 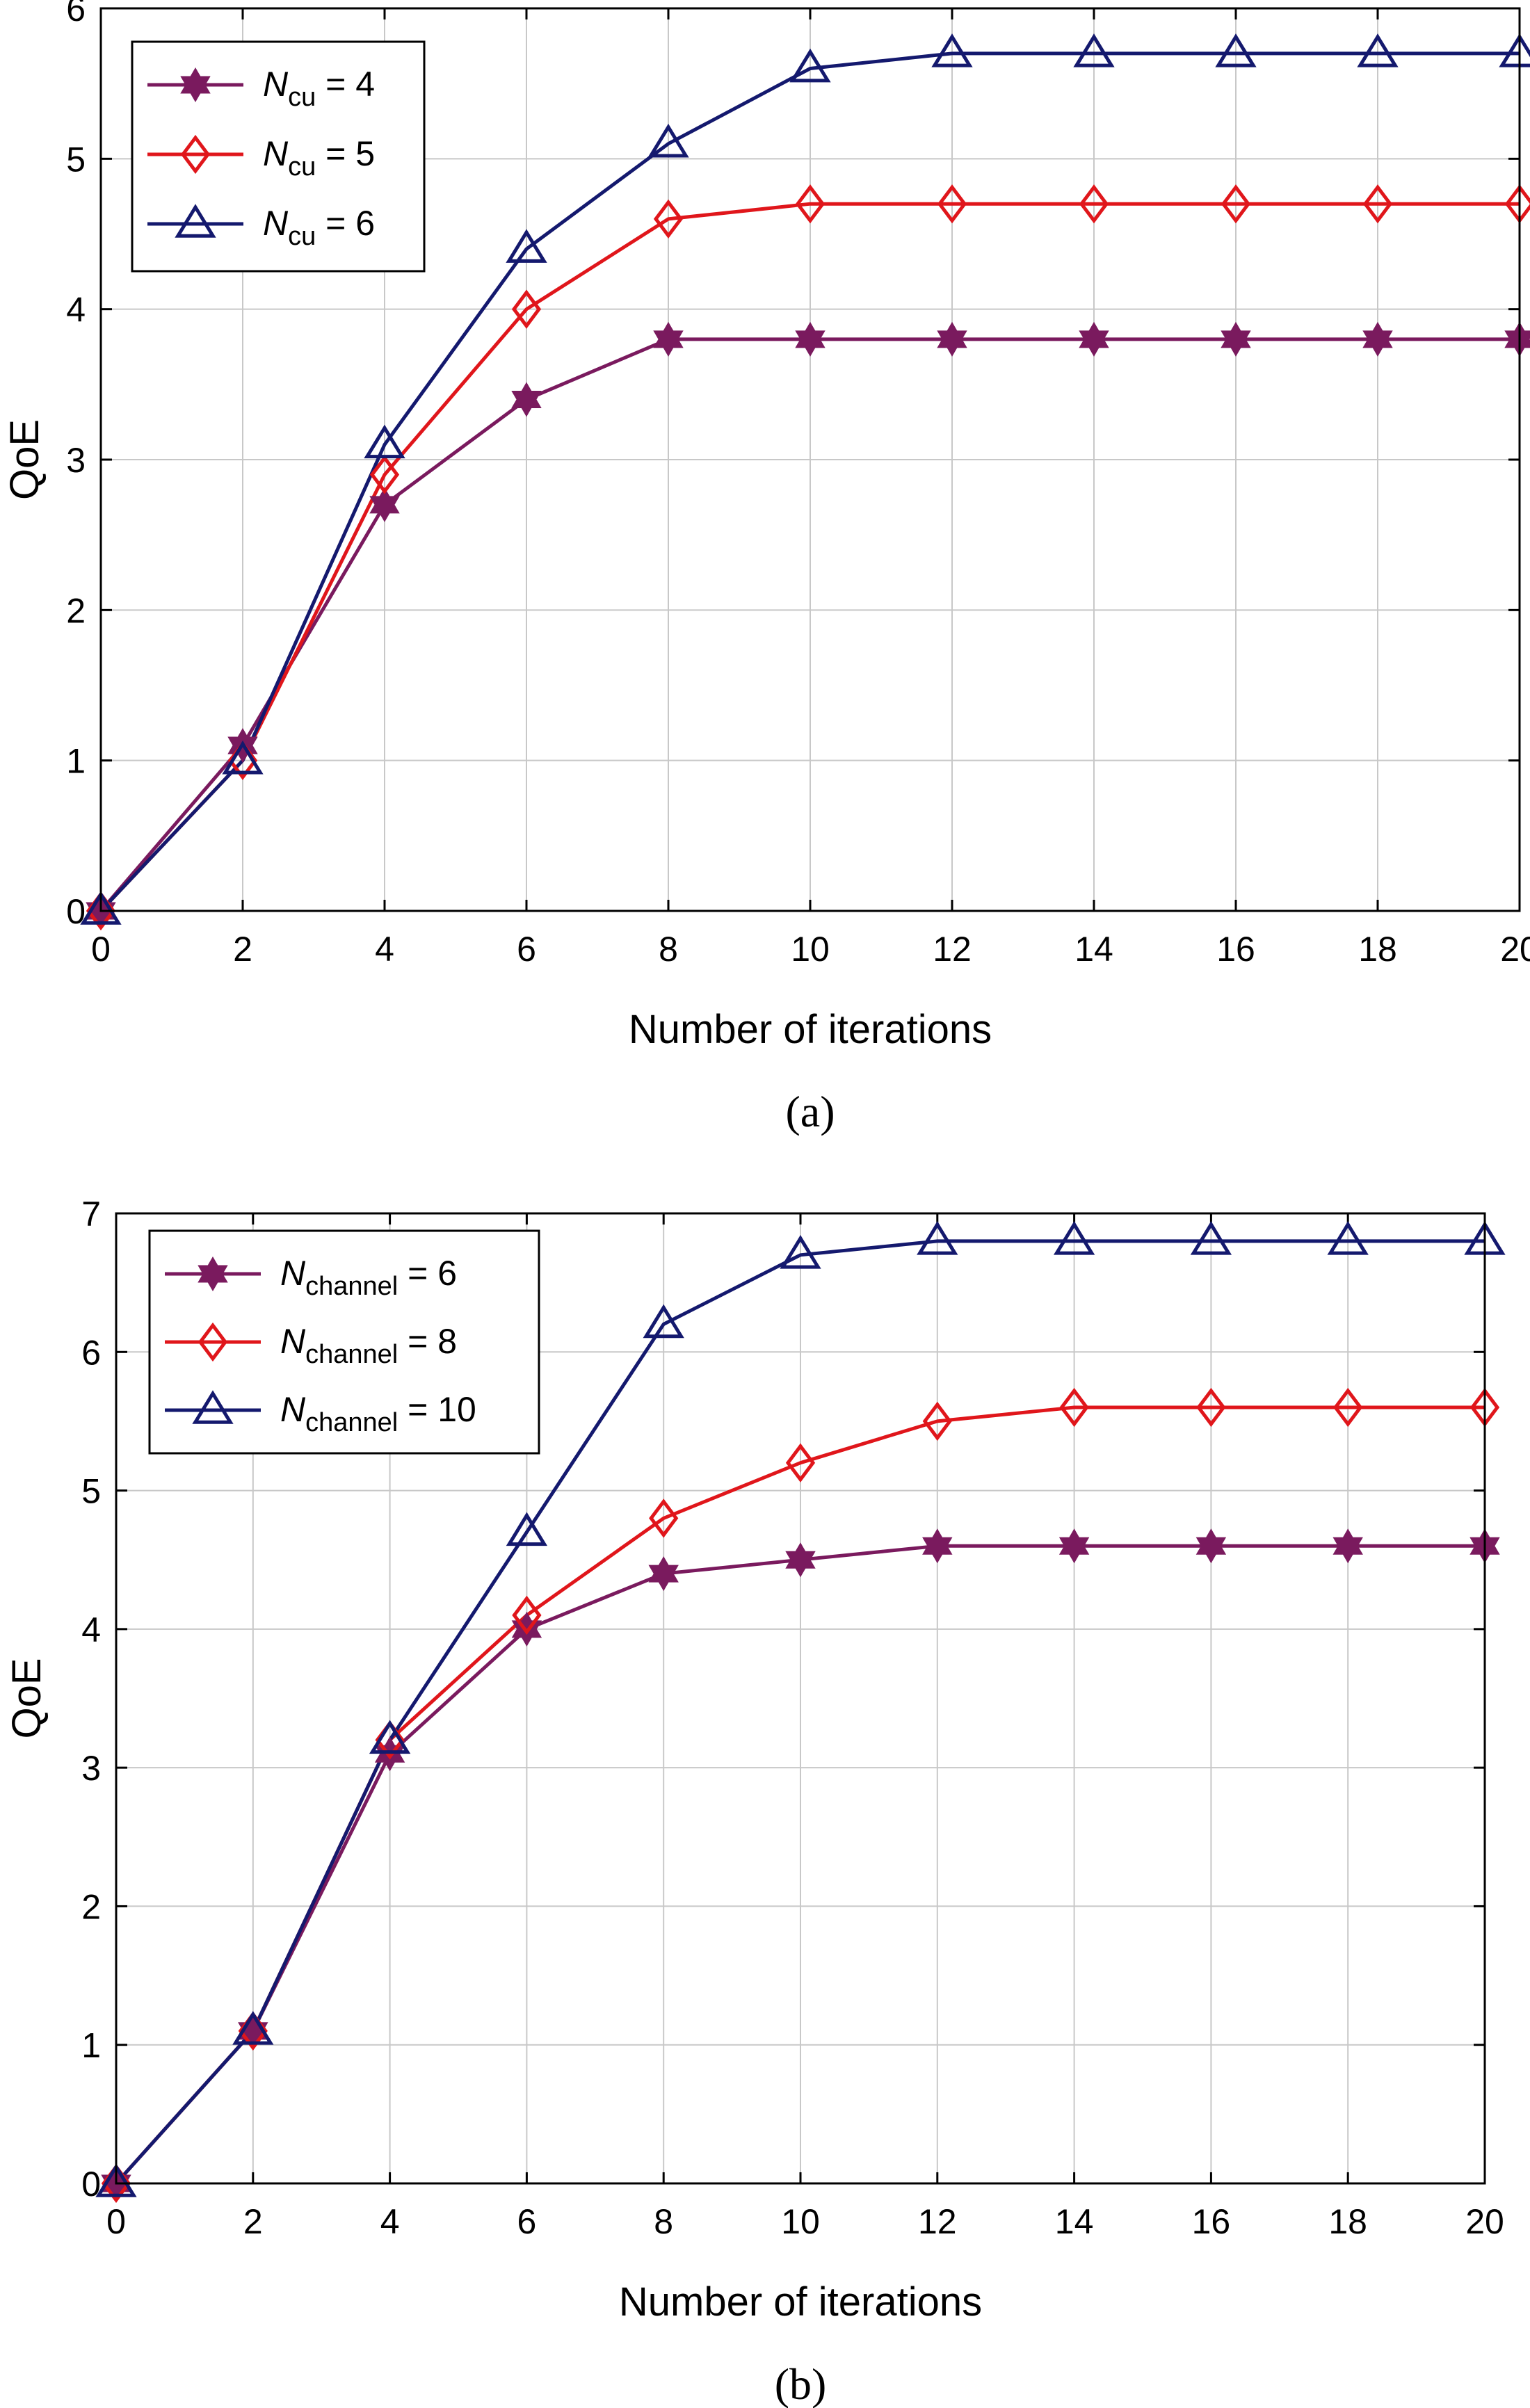 I want to click on x-tick-label: 4, so click(x=390, y=2221).